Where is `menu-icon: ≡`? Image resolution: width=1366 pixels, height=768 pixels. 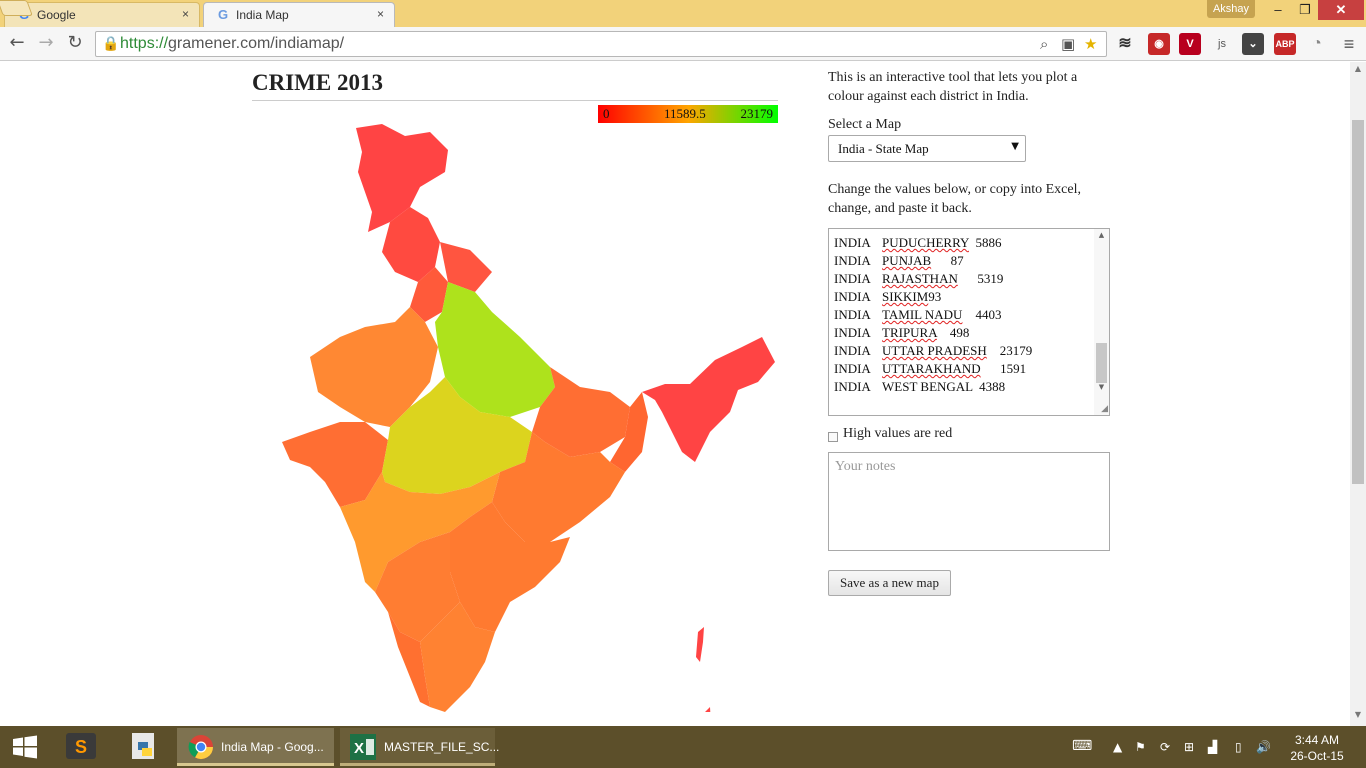 menu-icon: ≡ is located at coordinates (1349, 44).